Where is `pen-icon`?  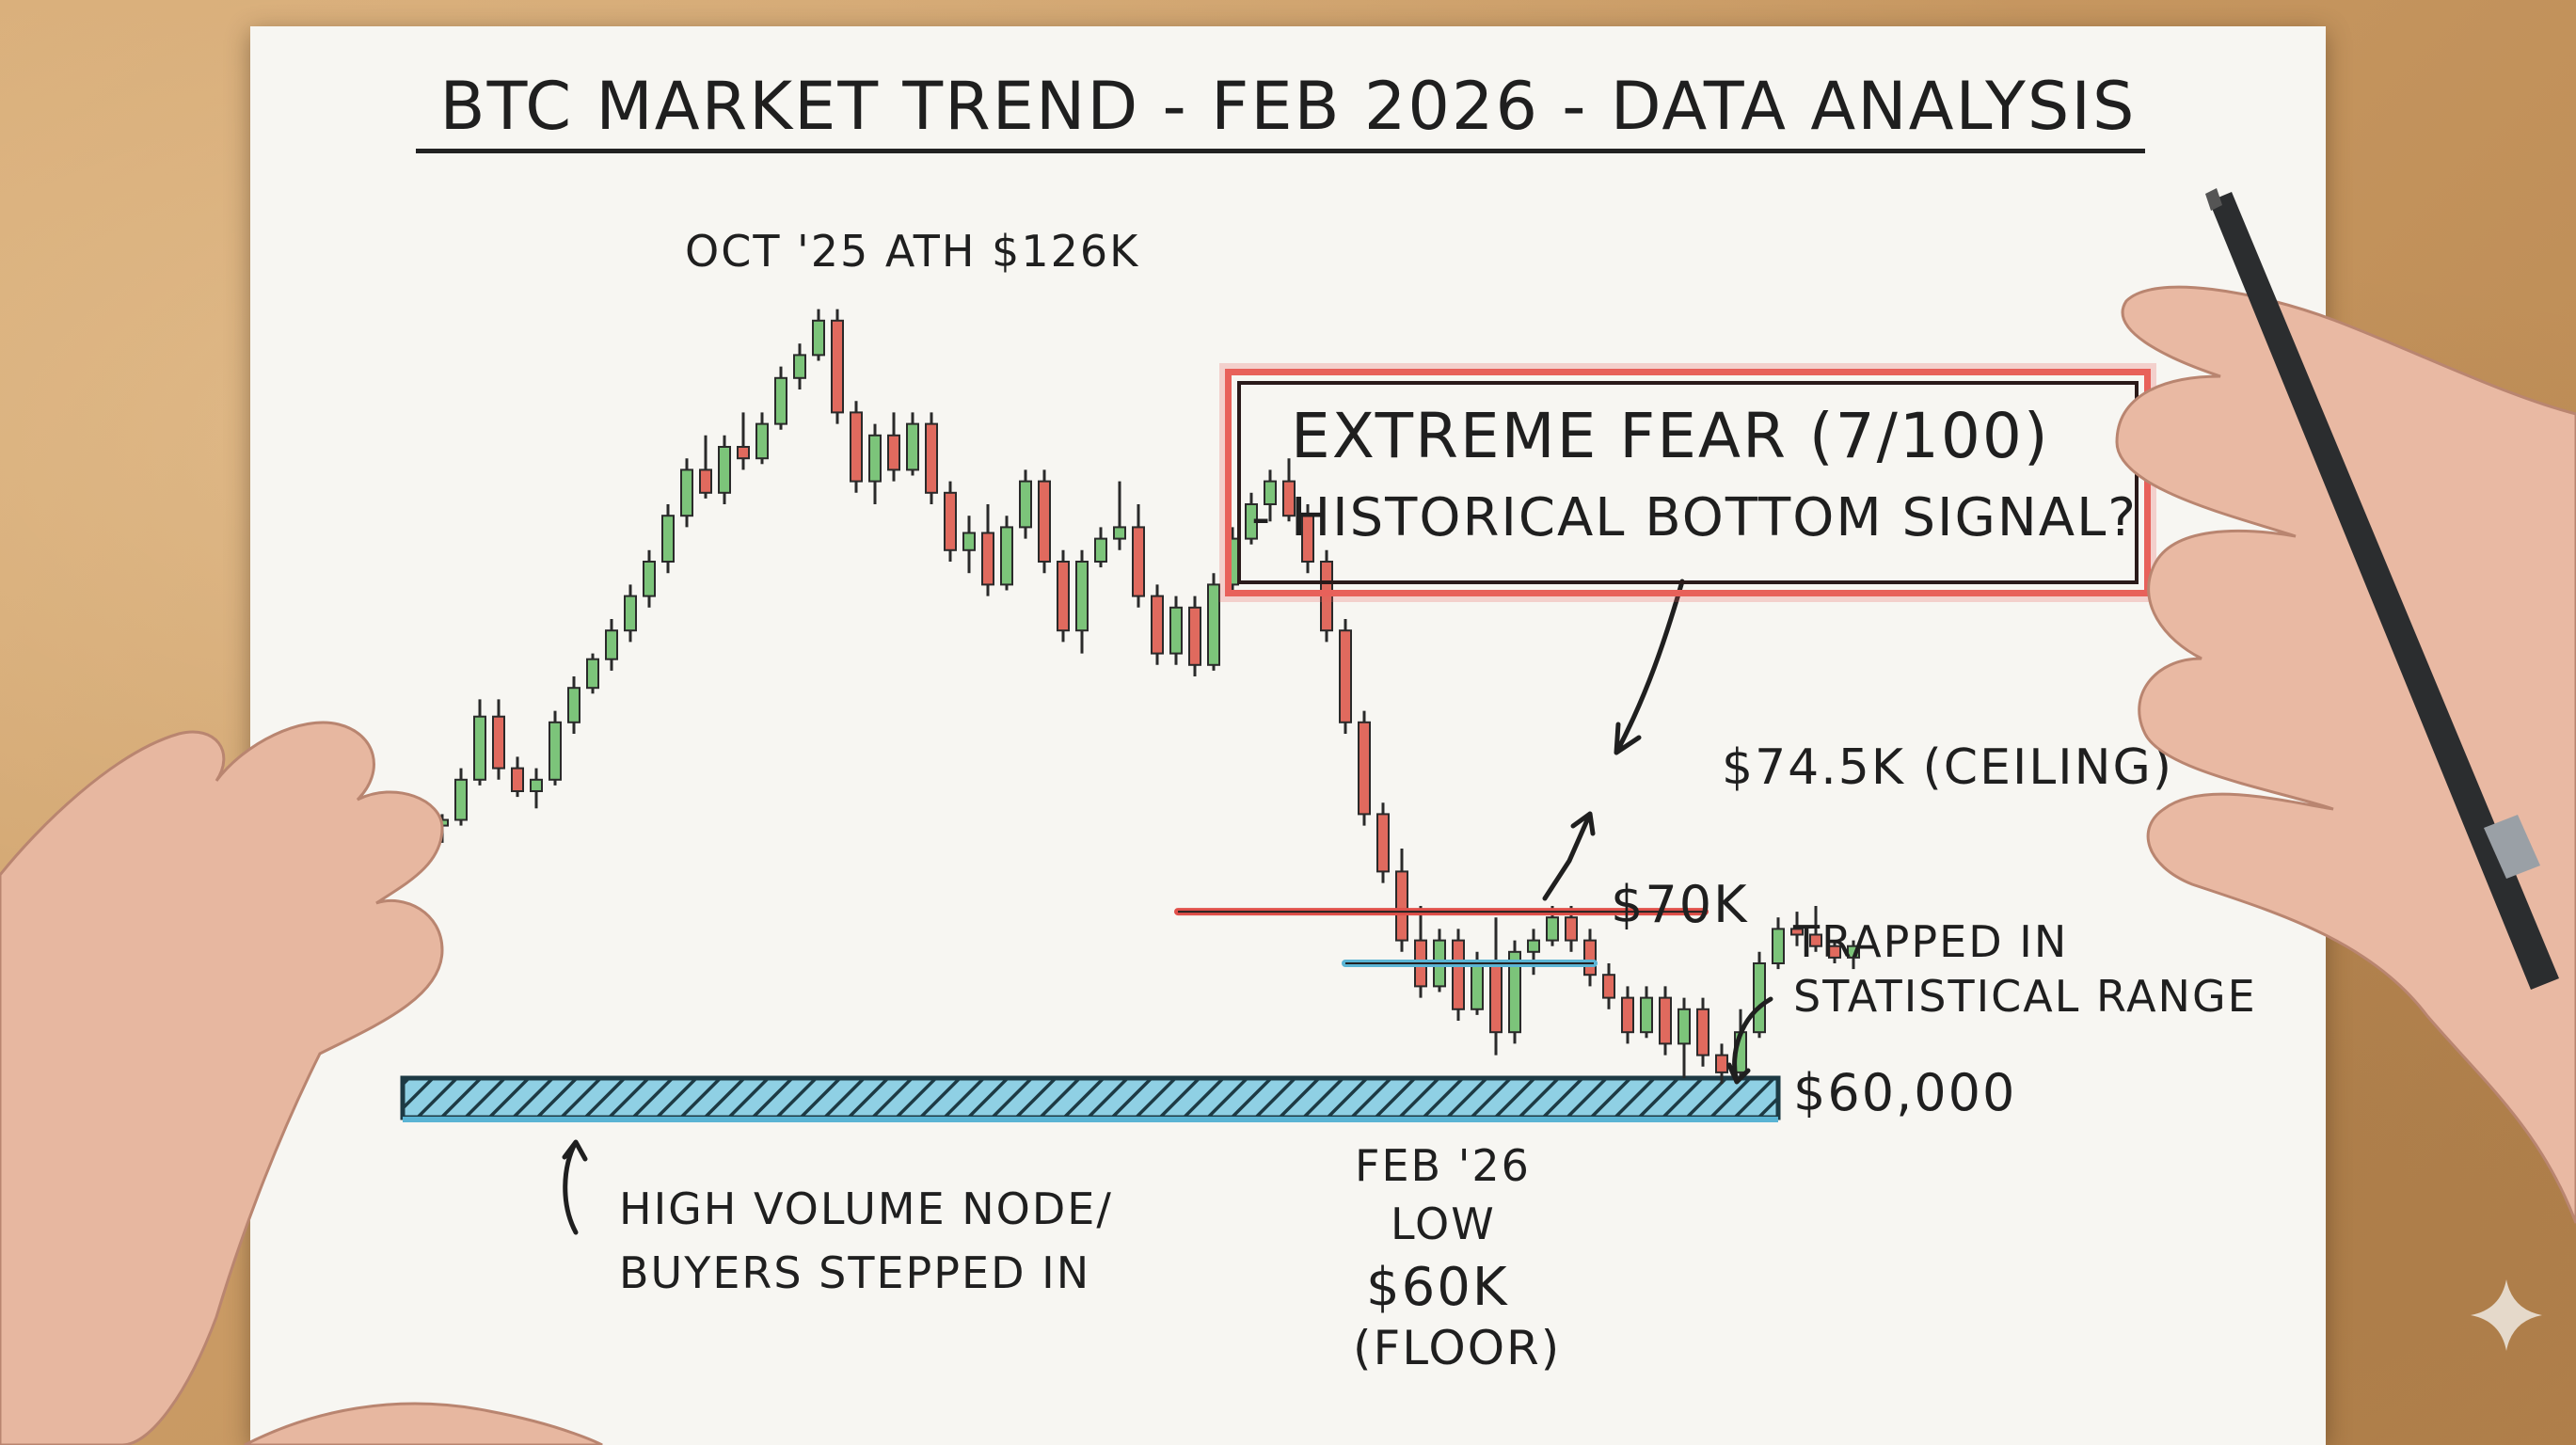 pen-icon is located at coordinates (2382, 589).